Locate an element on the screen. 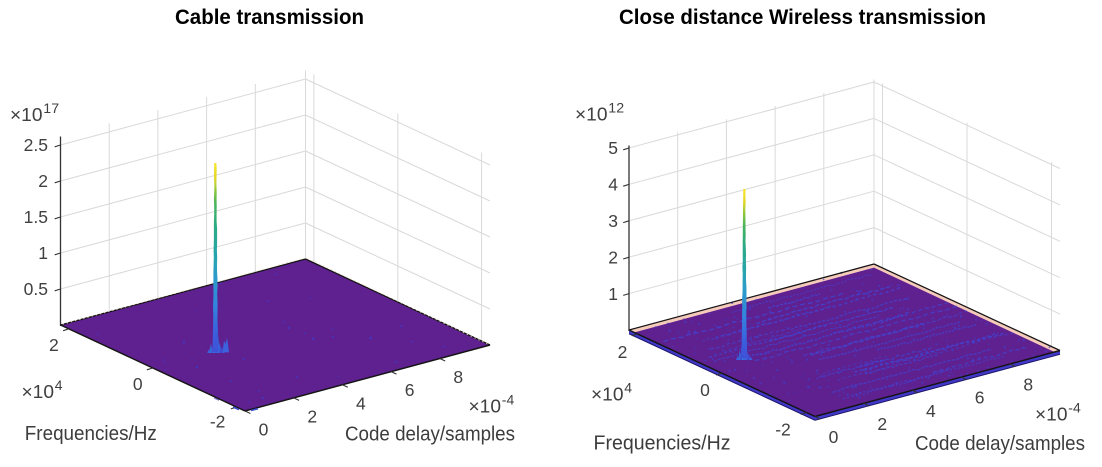 This screenshot has width=1102, height=467. svg-text: 3 is located at coordinates (613, 221).